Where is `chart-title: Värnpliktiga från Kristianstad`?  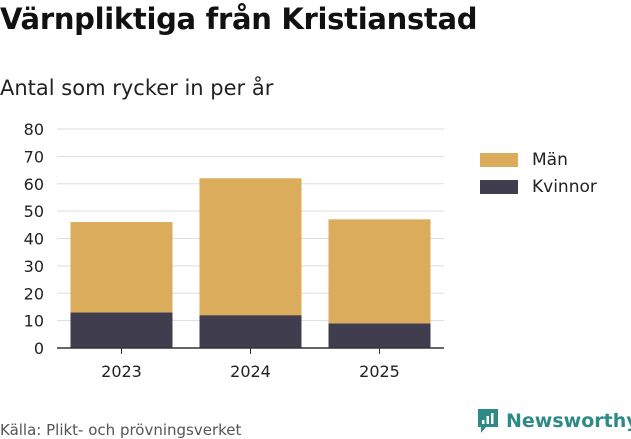 chart-title: Värnpliktiga från Kristianstad is located at coordinates (239, 19).